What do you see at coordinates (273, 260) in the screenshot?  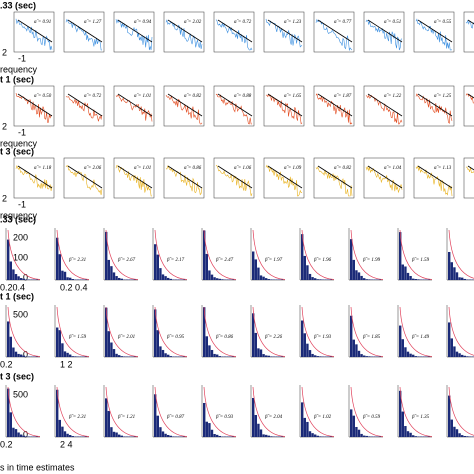 I see `beta-annotation: β̂ = 1.97` at bounding box center [273, 260].